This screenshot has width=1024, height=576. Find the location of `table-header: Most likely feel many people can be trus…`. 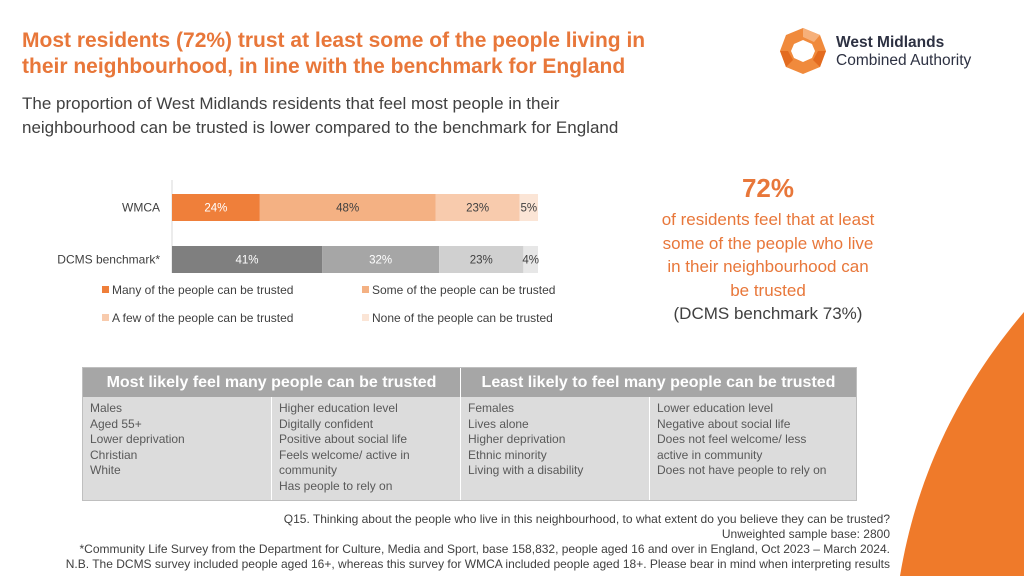

table-header: Most likely feel many people can be trus… is located at coordinates (469, 382).